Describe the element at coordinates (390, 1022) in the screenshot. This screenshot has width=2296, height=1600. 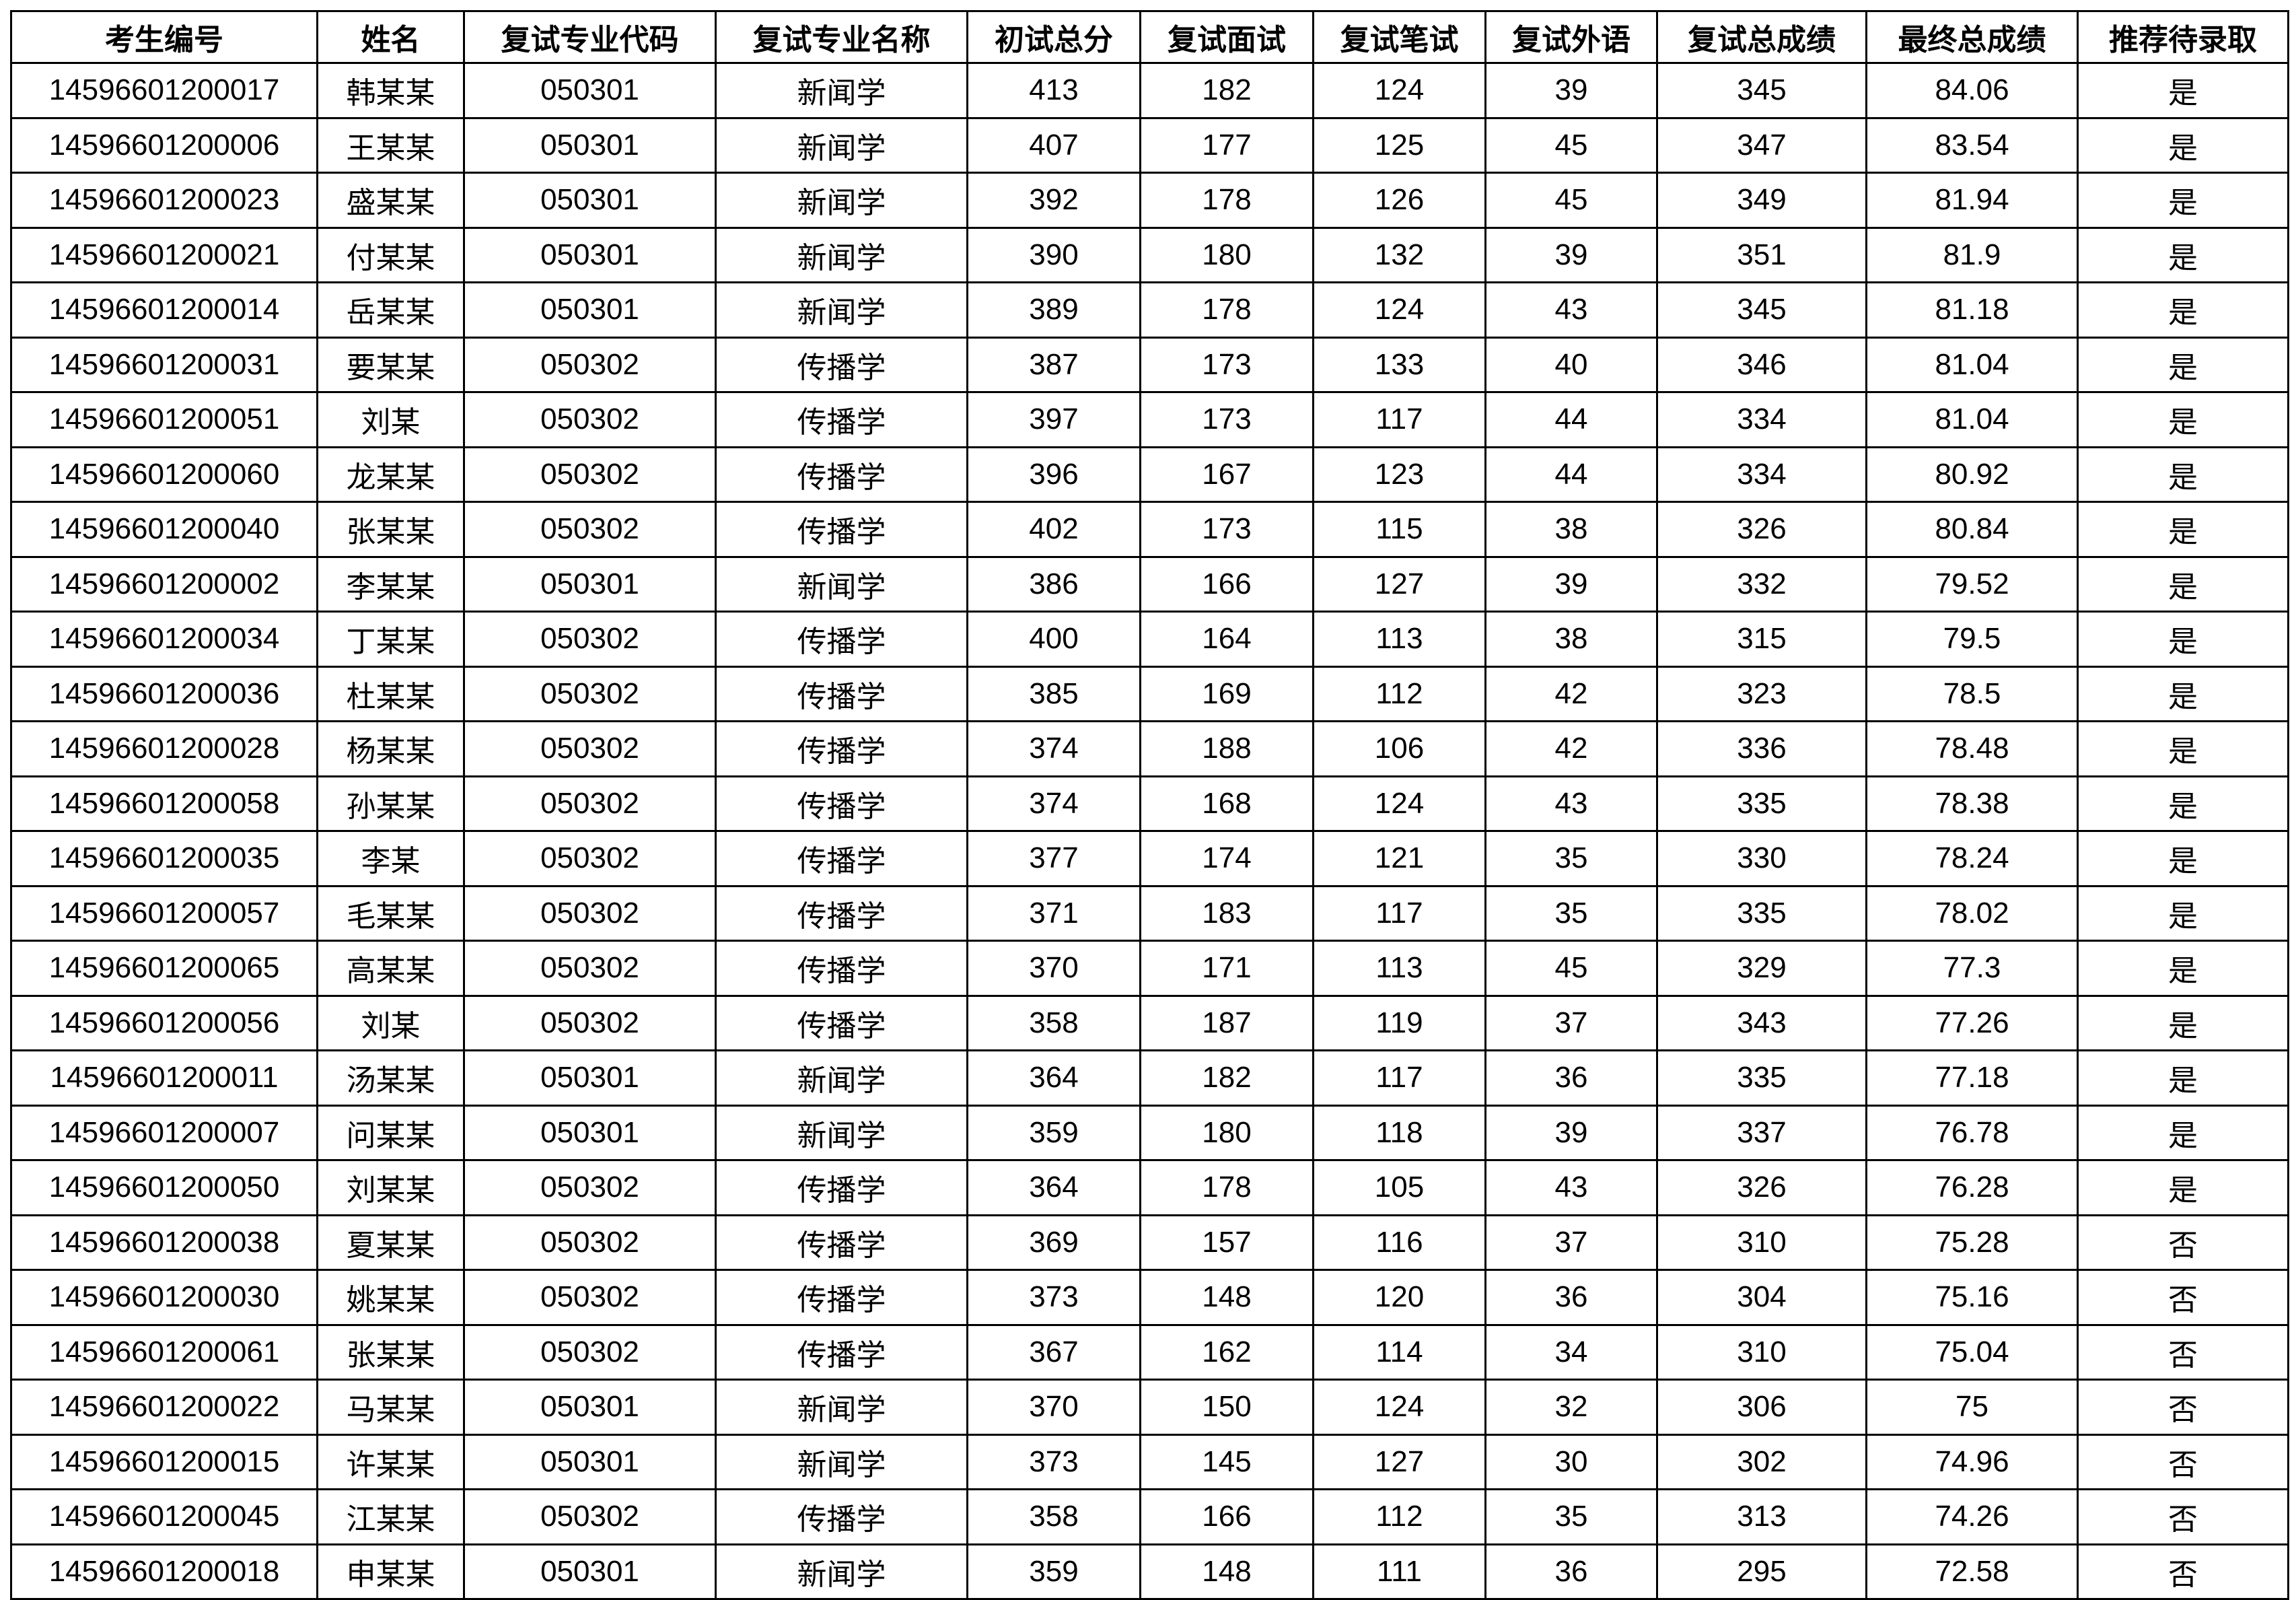
I see `cell-name: 刘某` at that location.